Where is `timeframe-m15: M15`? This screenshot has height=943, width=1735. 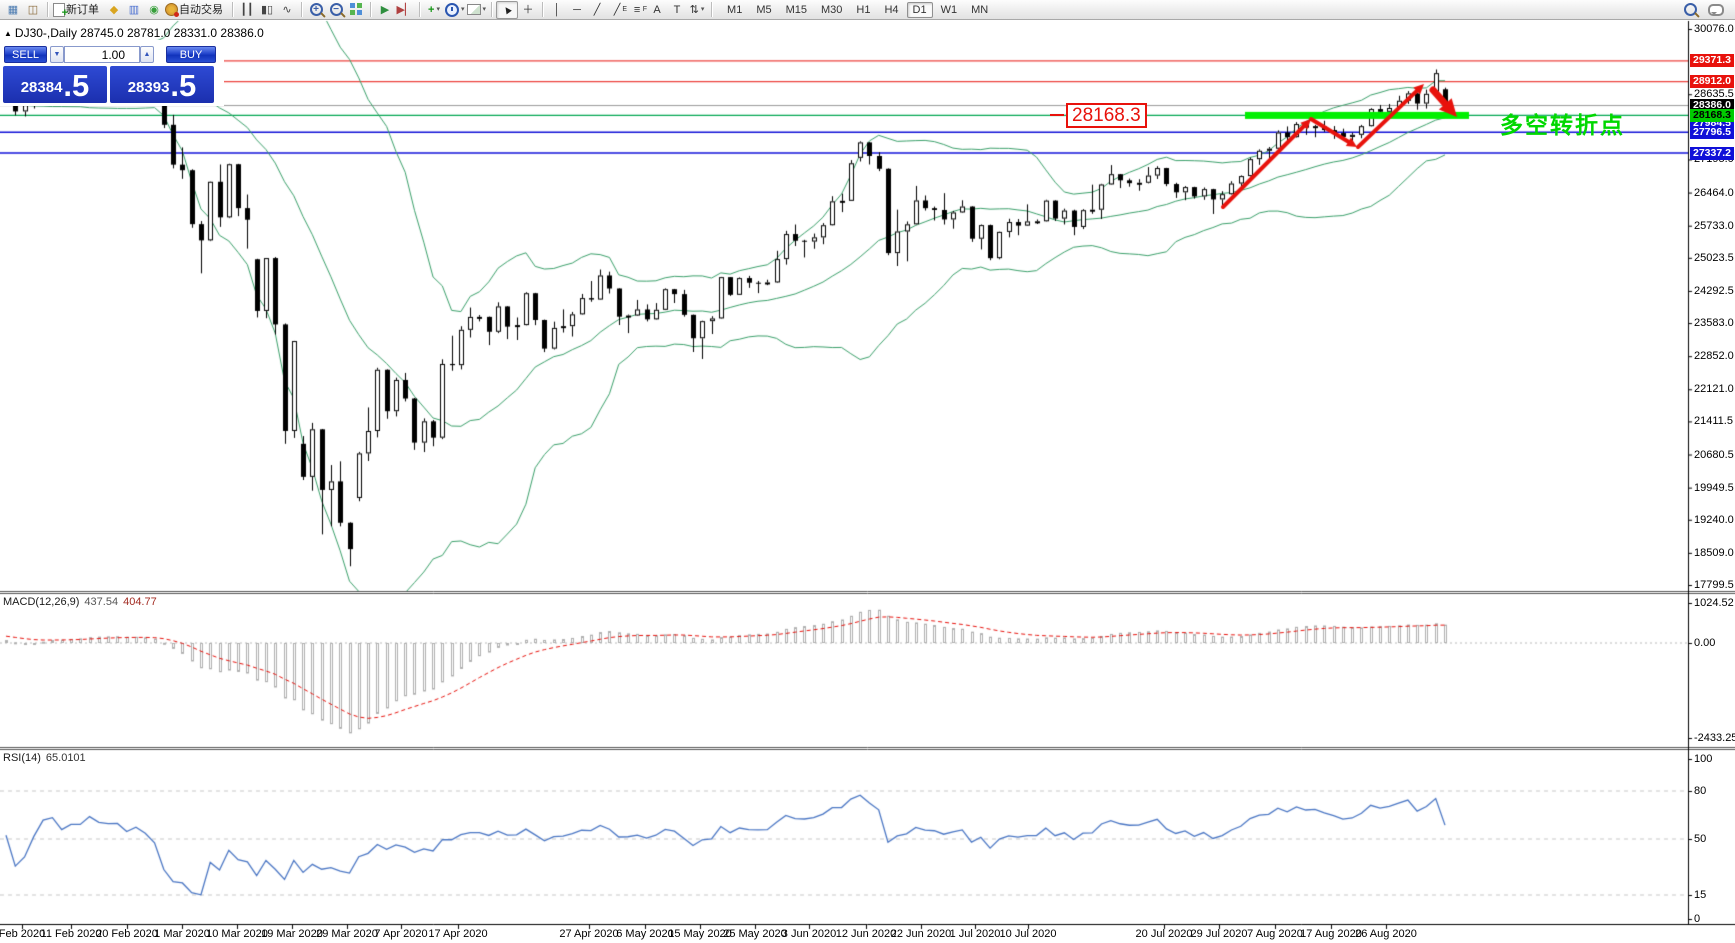
timeframe-m15: M15 is located at coordinates (796, 9).